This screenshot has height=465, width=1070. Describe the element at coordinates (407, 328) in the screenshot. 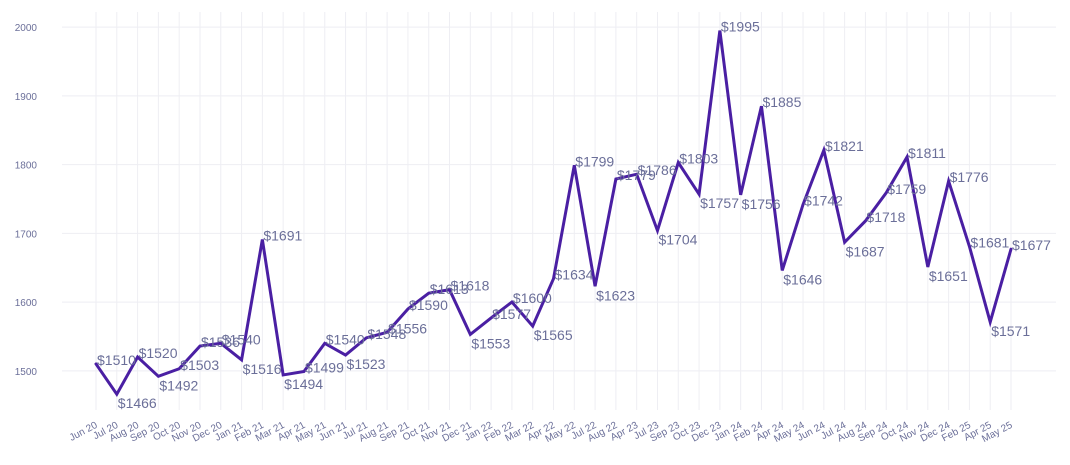

I see `data-label: $1556` at that location.